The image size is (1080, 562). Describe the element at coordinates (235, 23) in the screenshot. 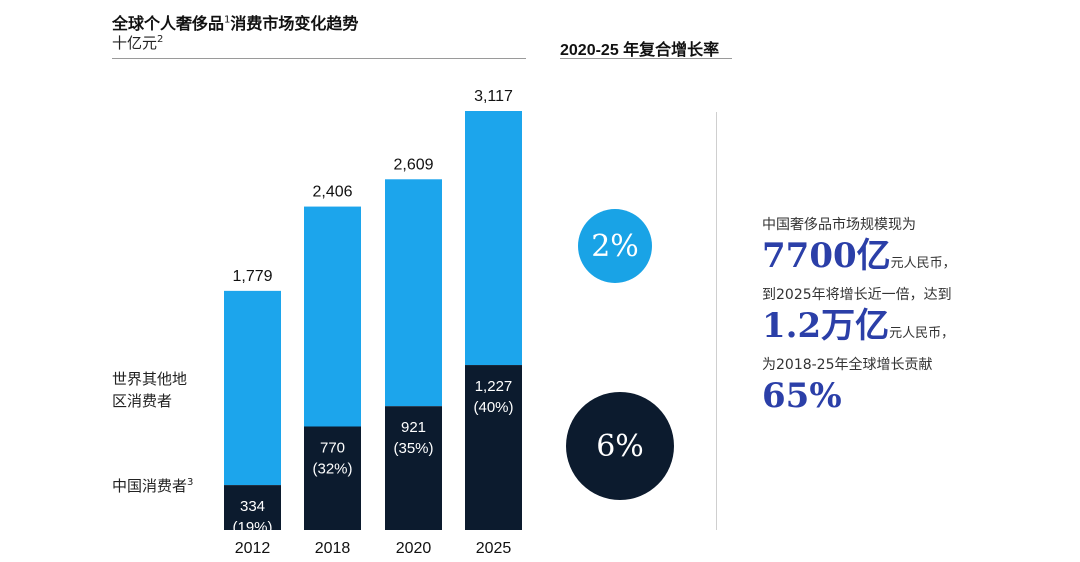

I see `chart-title: 全球个人奢侈品1消费市场变化趋势` at that location.